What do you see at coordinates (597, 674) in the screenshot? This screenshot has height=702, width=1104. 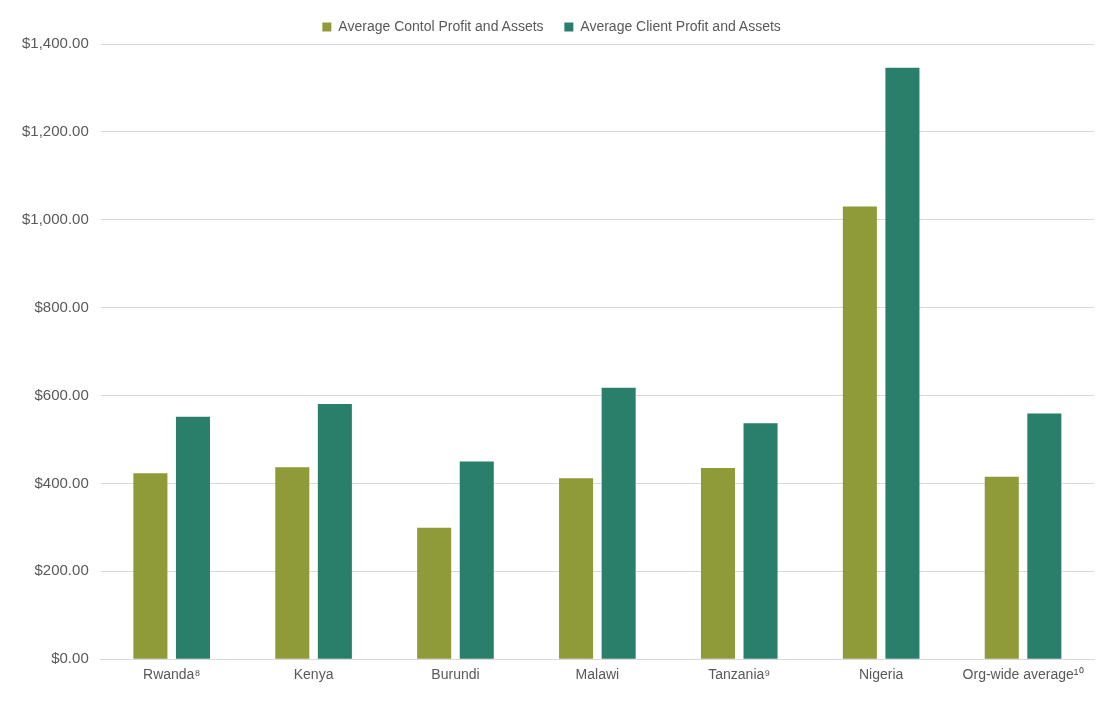 I see `x-tick-label: Malawi` at bounding box center [597, 674].